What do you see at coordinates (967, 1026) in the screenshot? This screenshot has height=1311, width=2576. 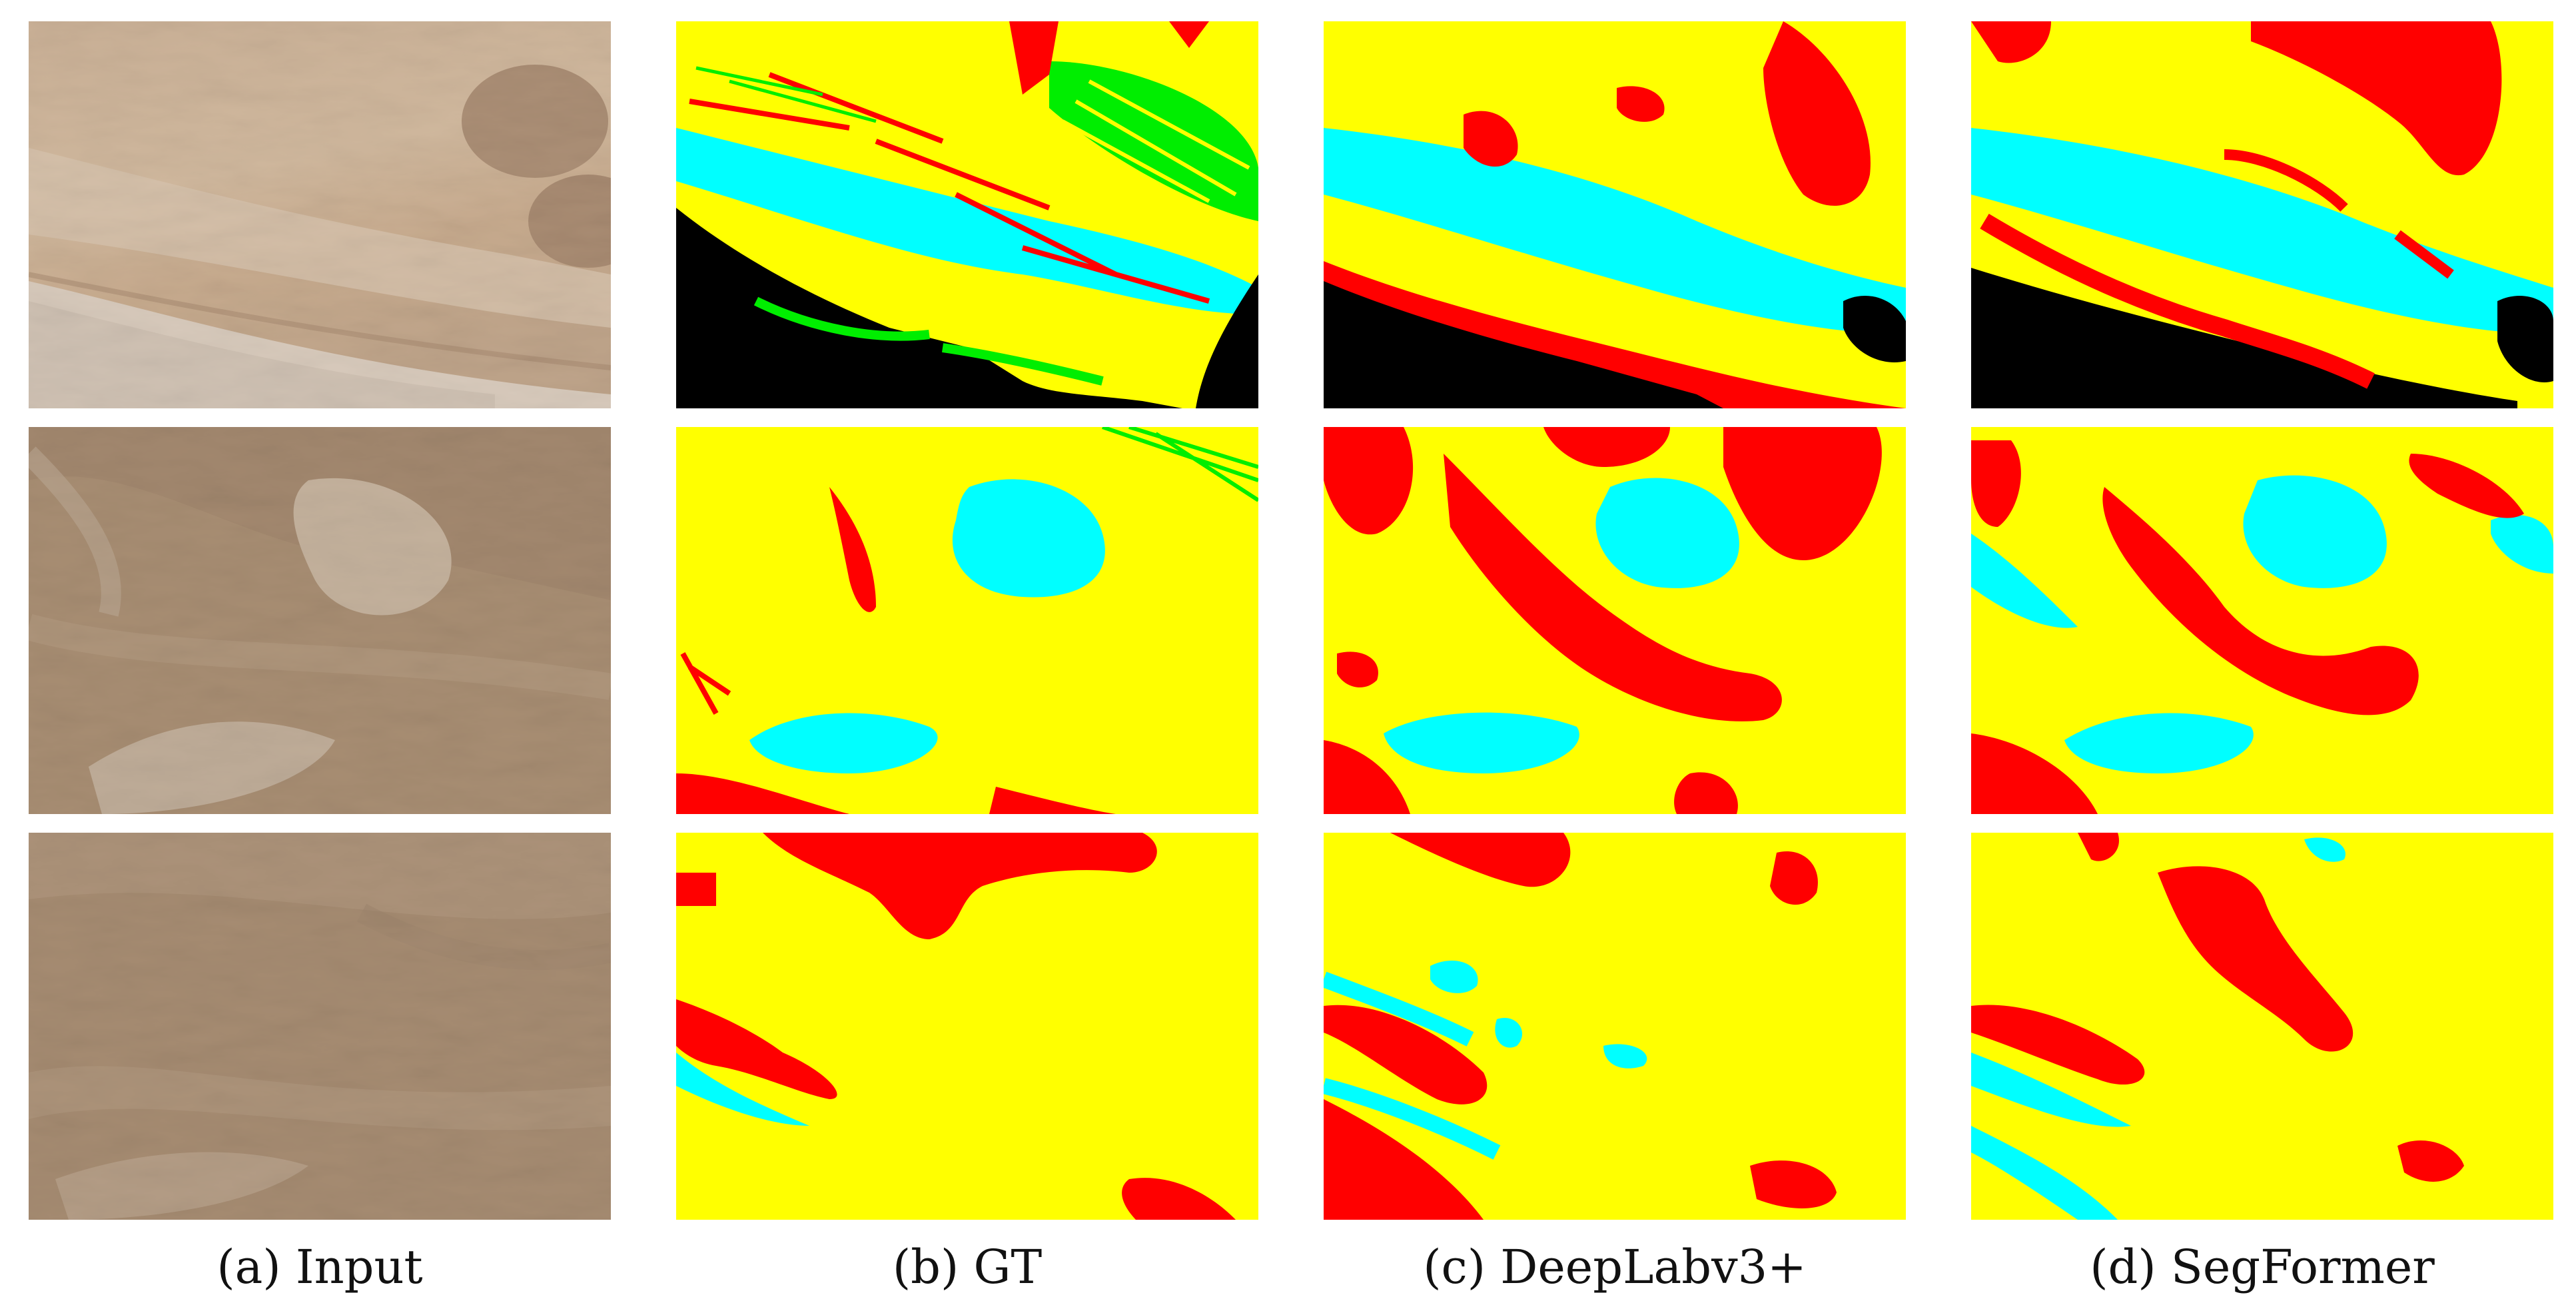 I see `gt-mask-row3` at bounding box center [967, 1026].